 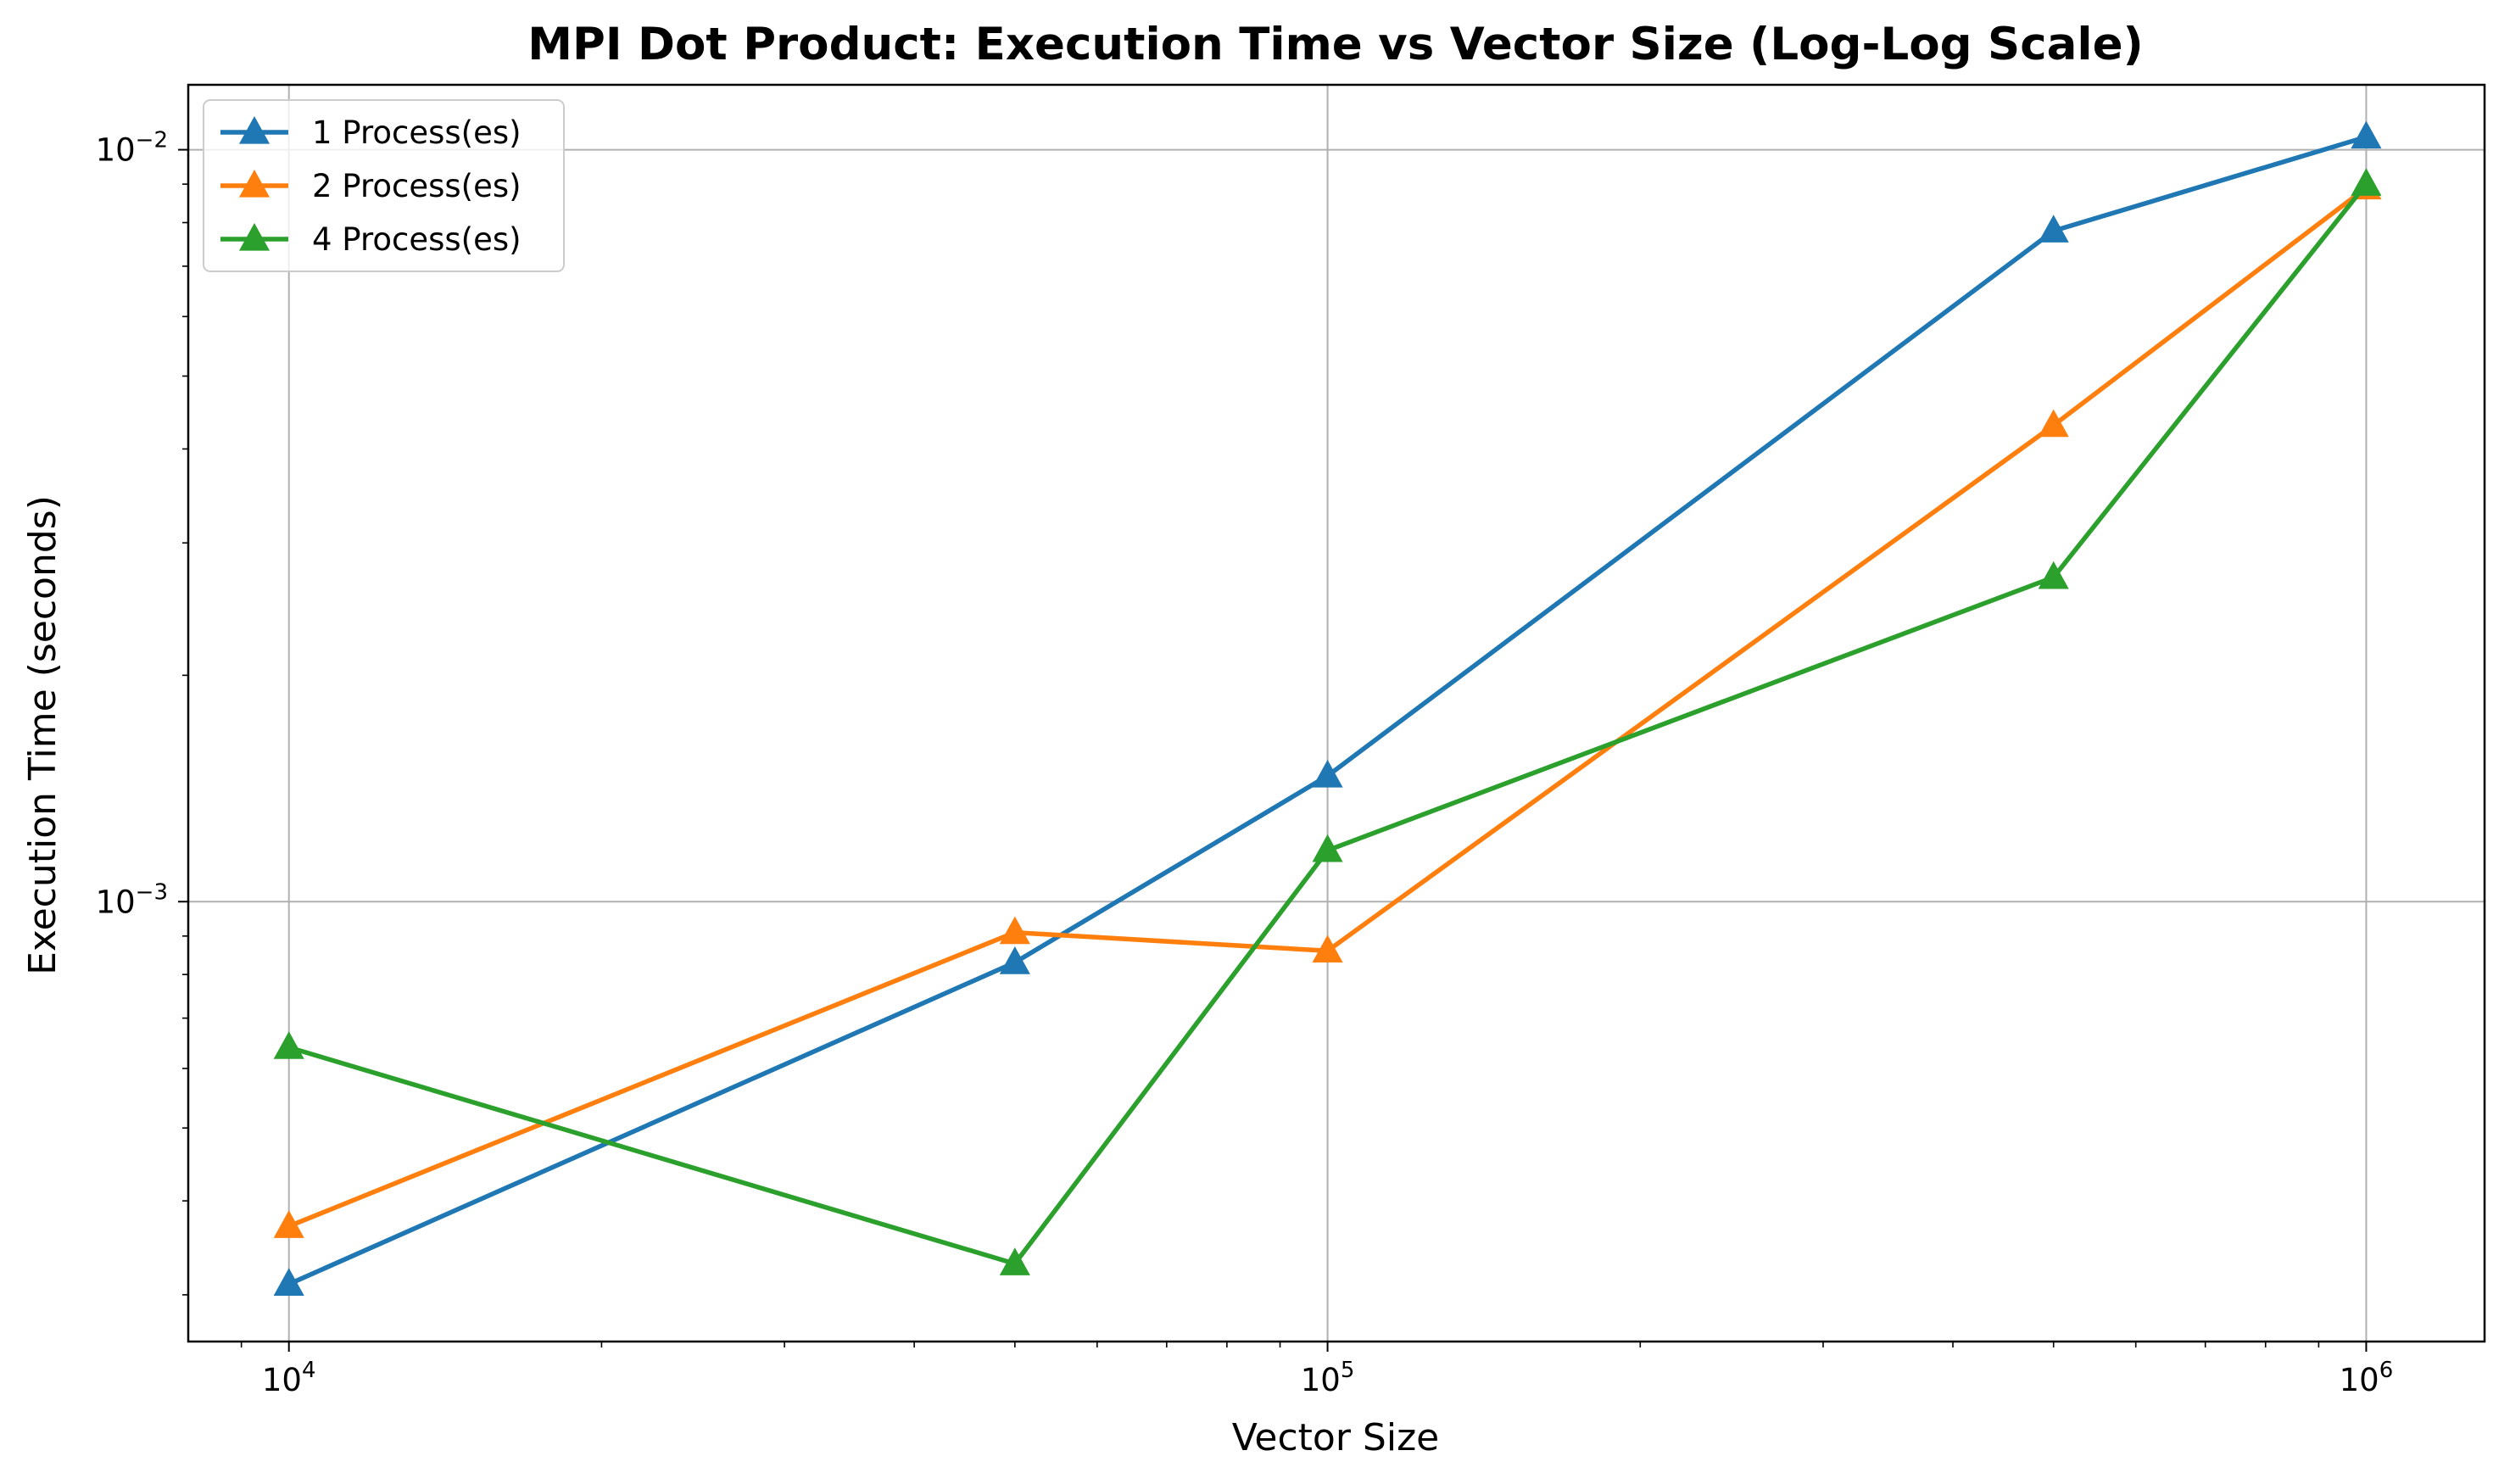 What do you see at coordinates (43, 735) in the screenshot?
I see `y-axis-label: Execution Time (seconds)` at bounding box center [43, 735].